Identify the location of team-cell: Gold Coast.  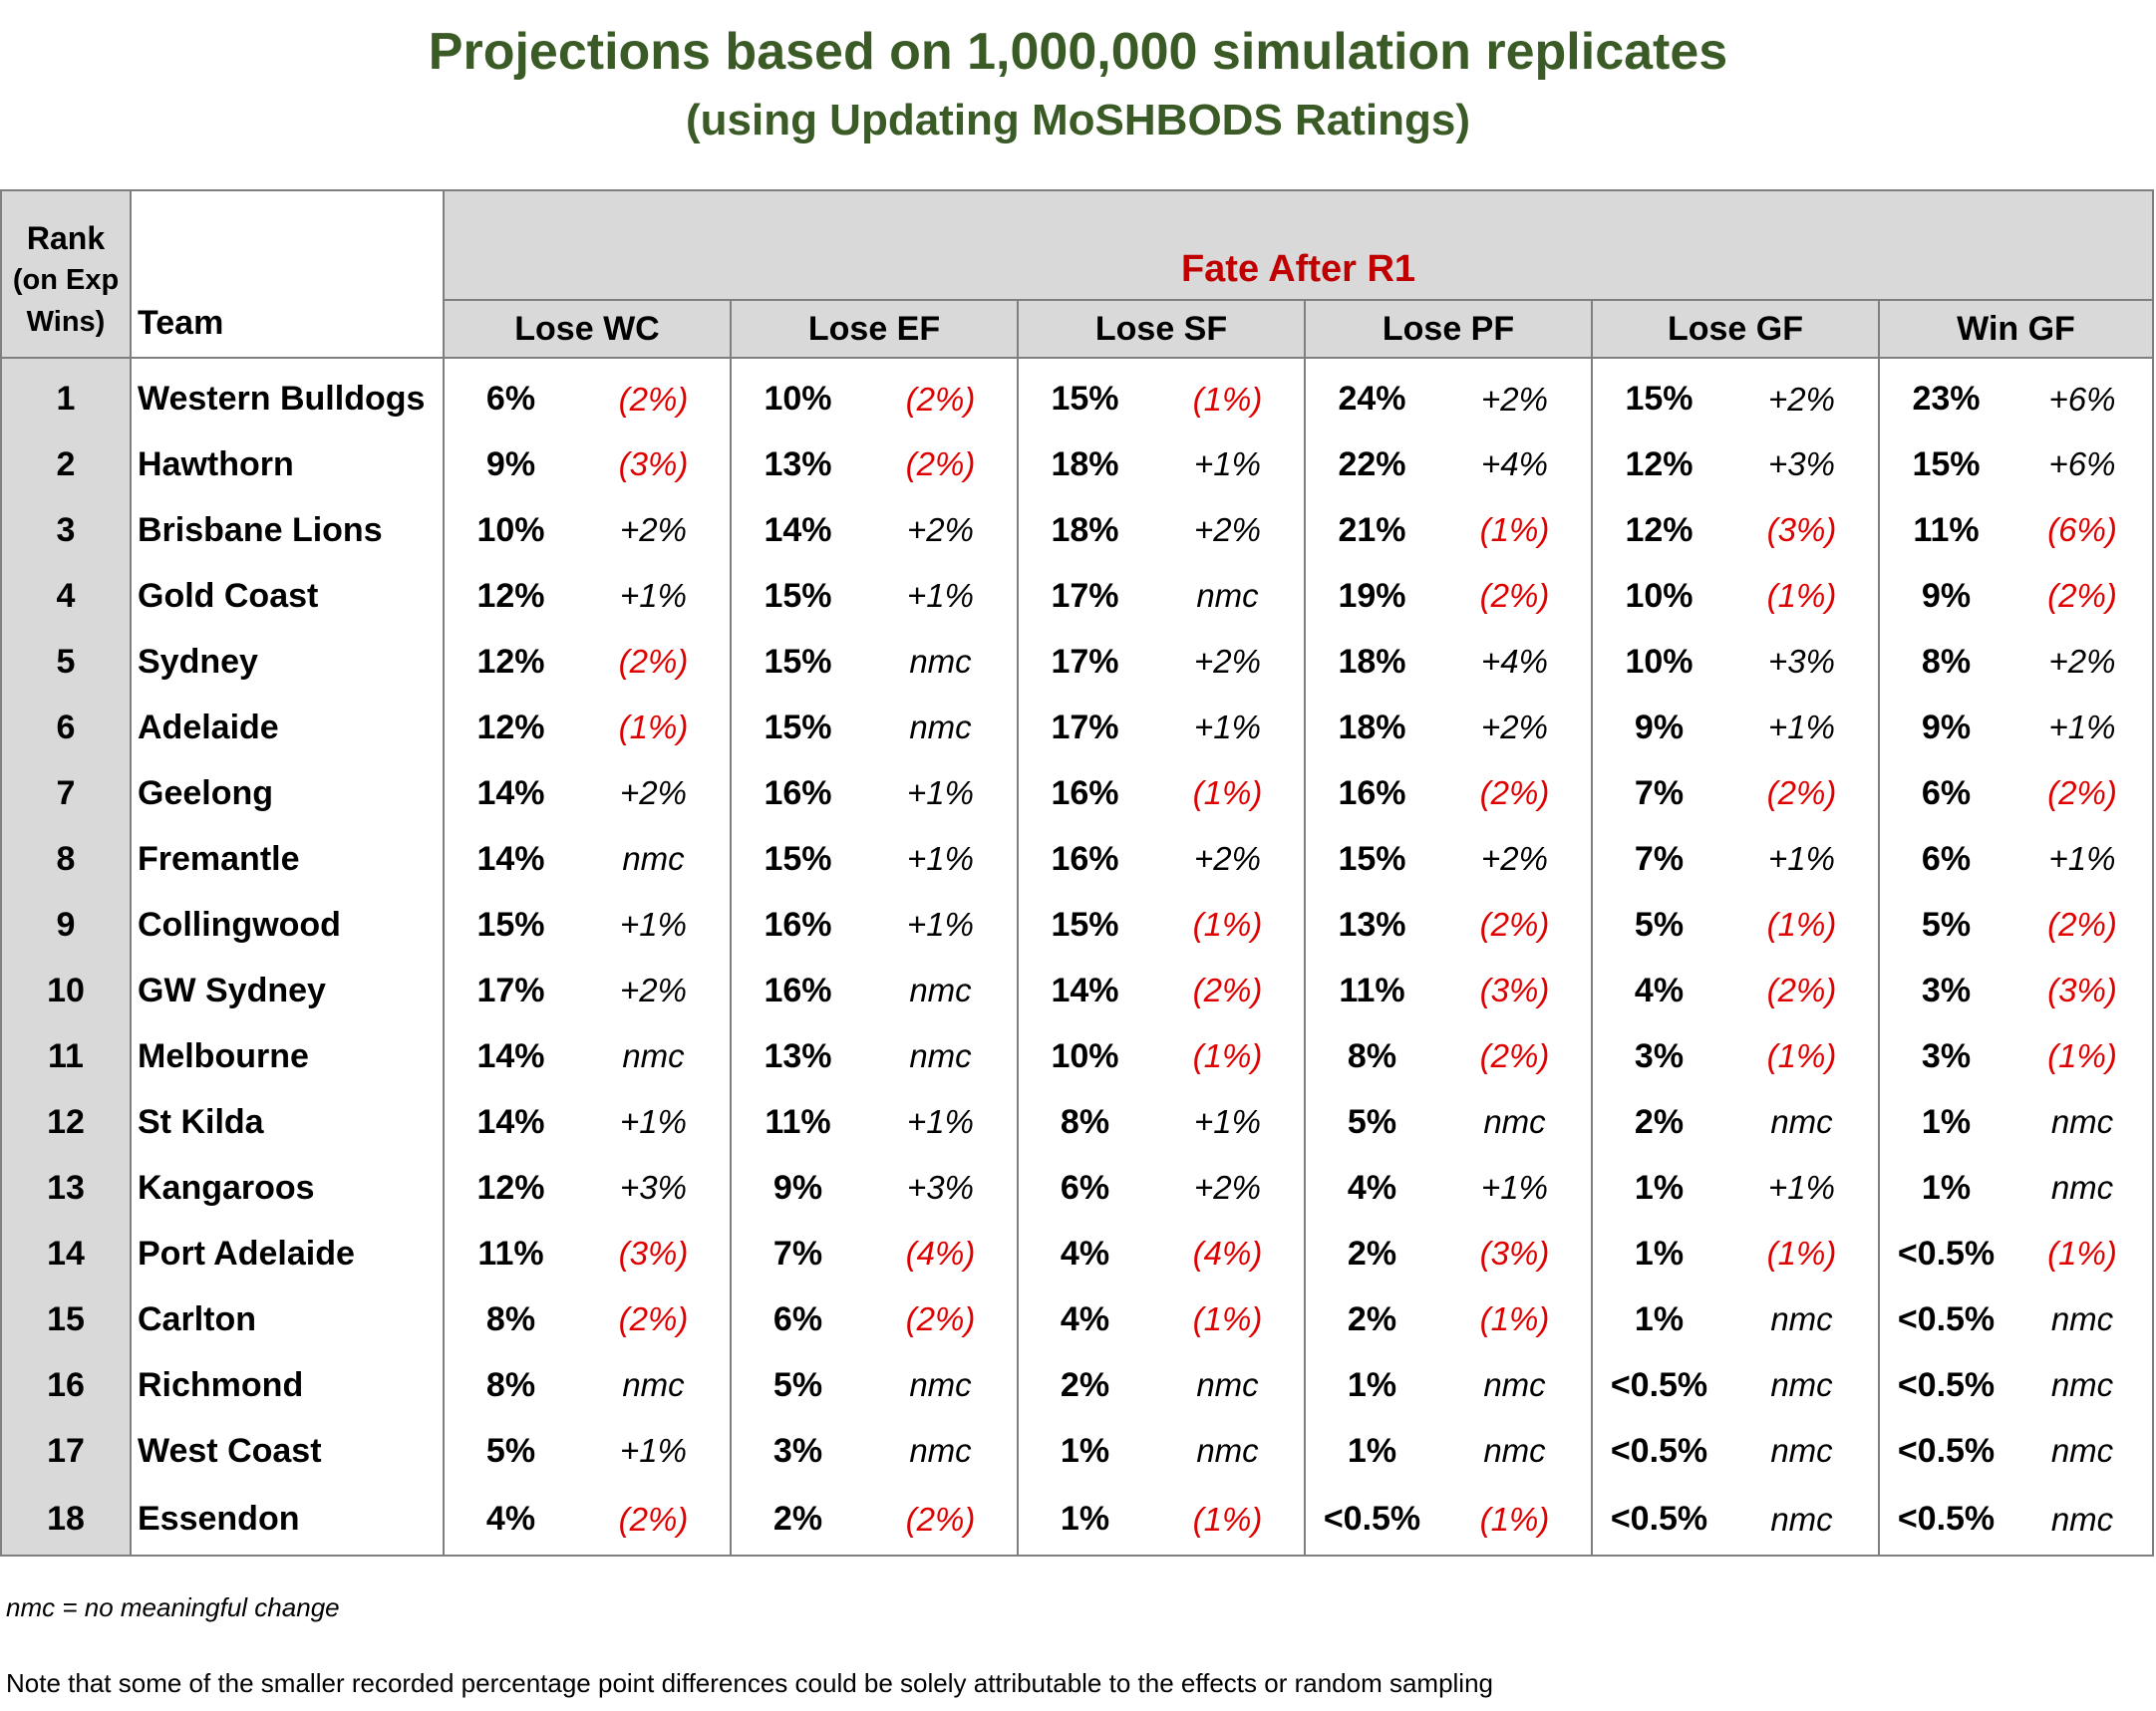
(288, 596).